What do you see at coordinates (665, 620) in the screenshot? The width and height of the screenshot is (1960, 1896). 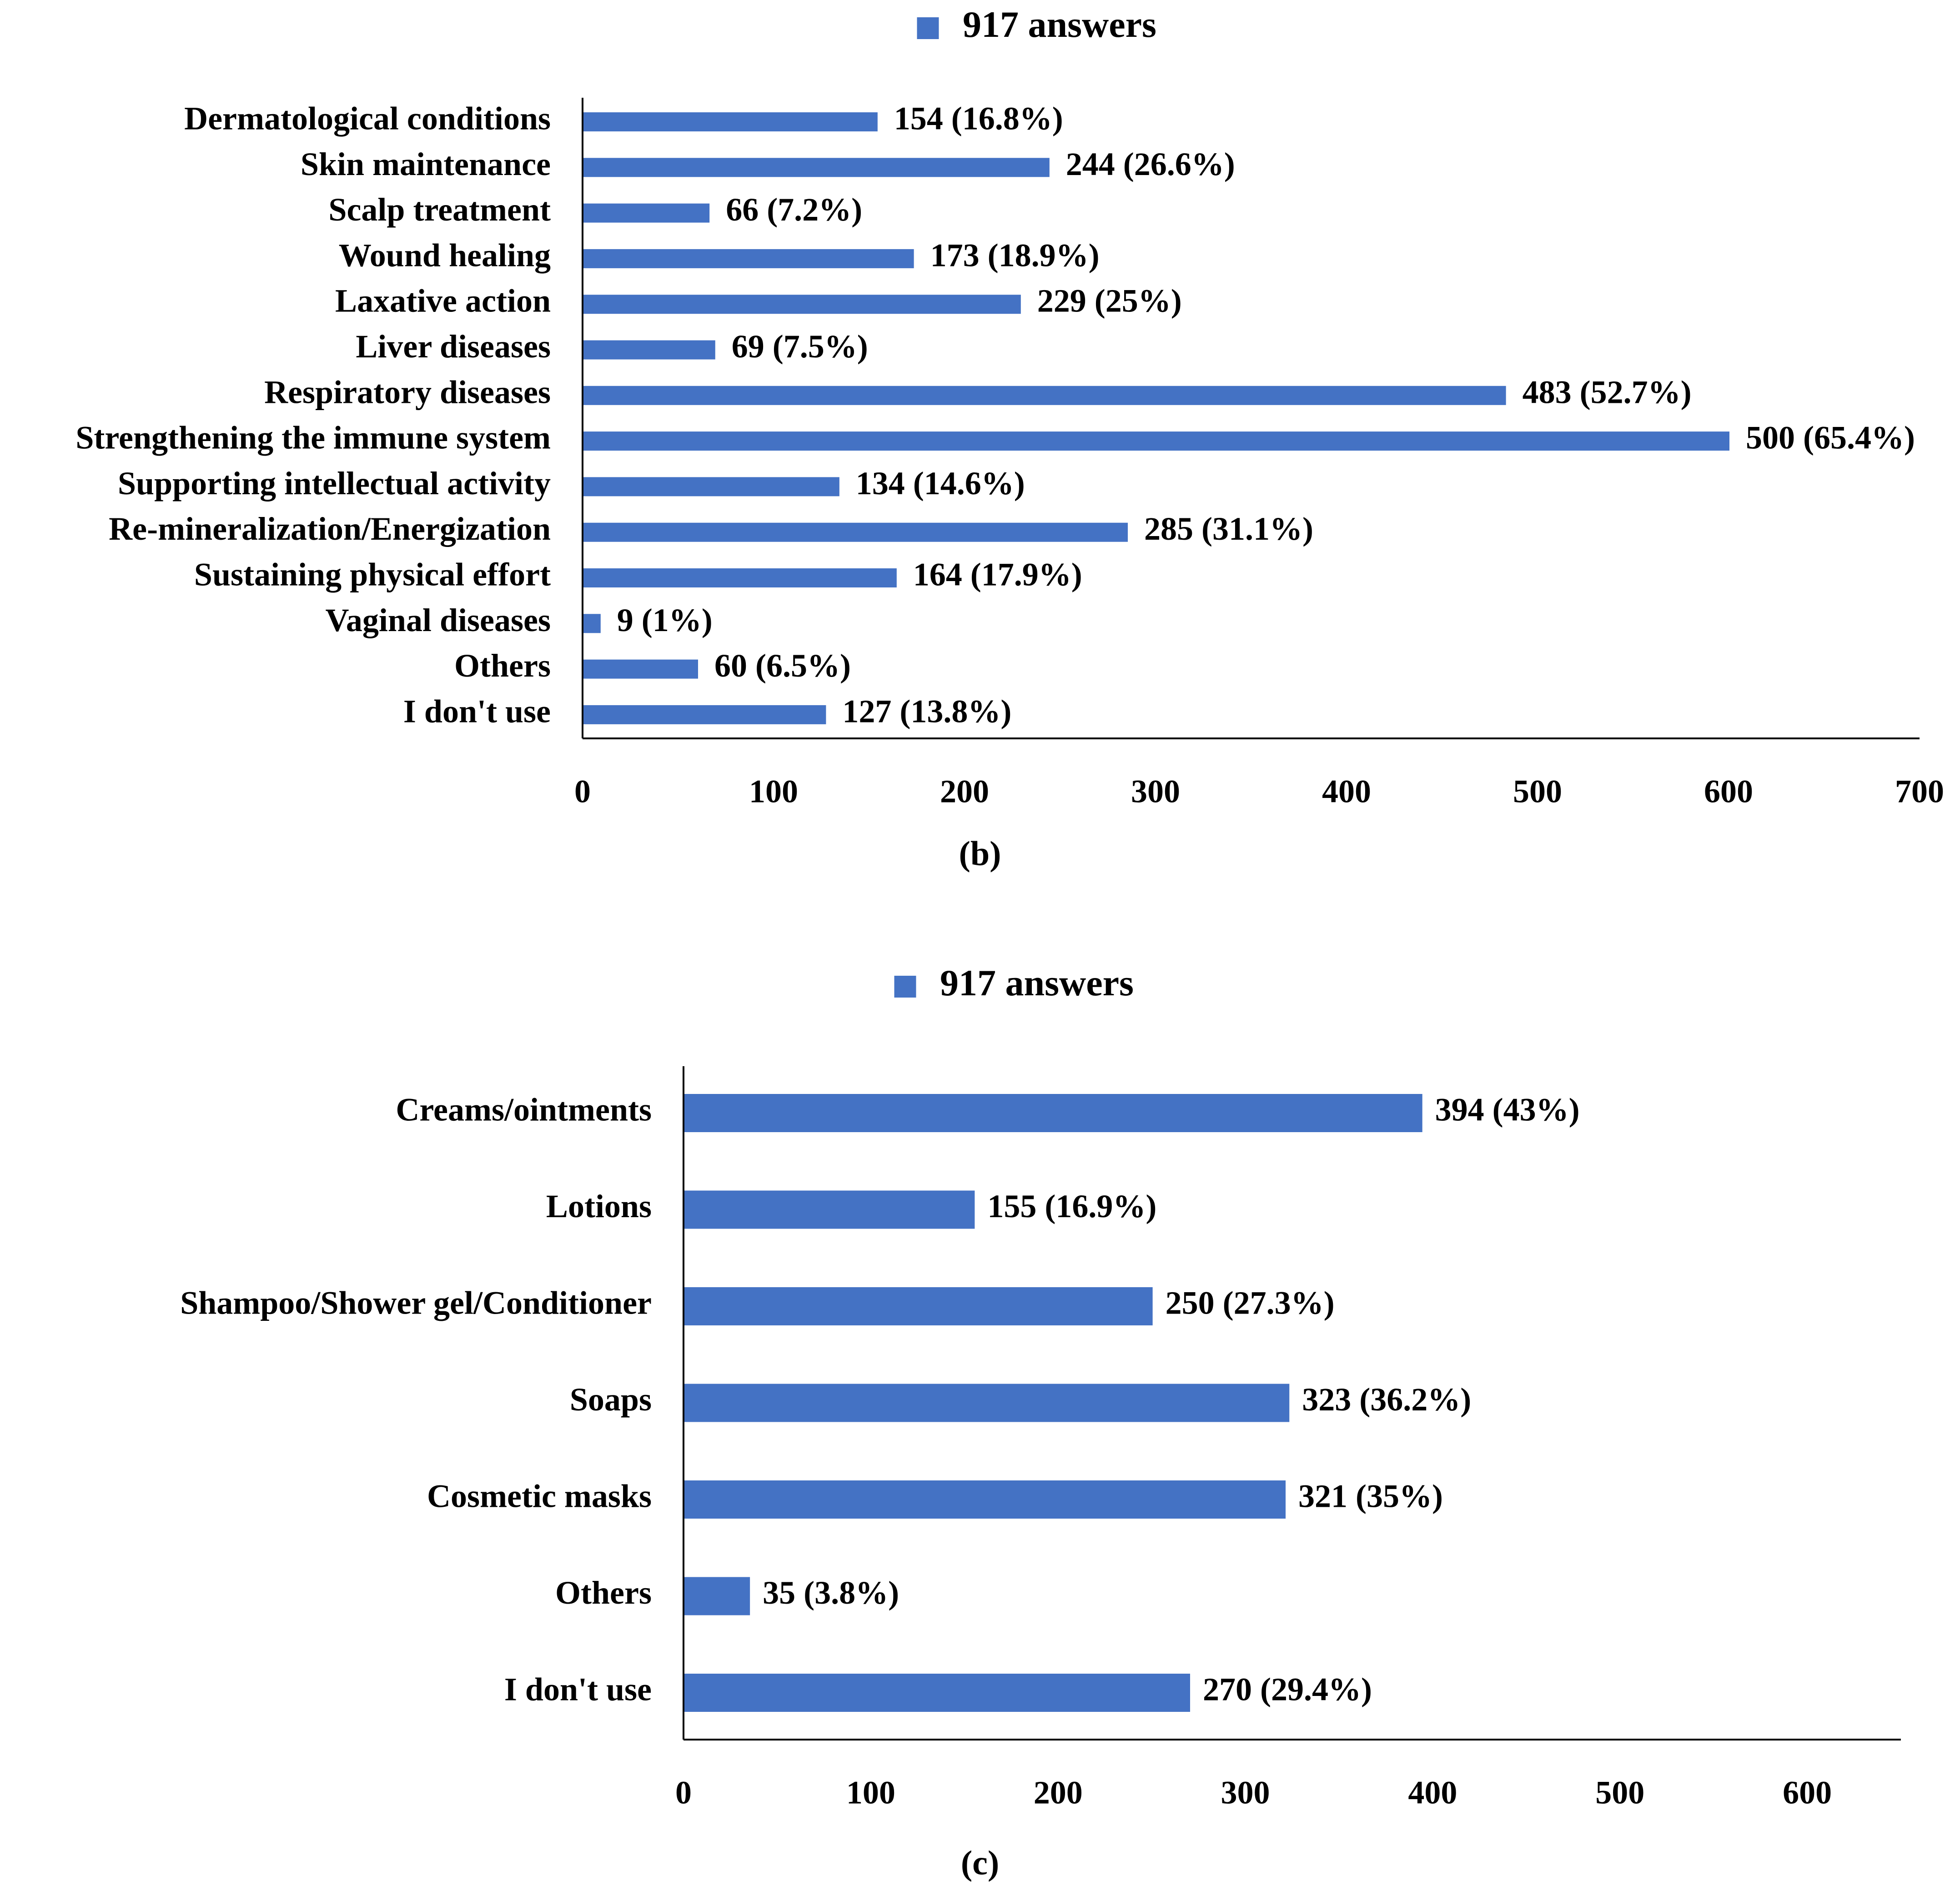 I see `data-label: 9 (1%)` at bounding box center [665, 620].